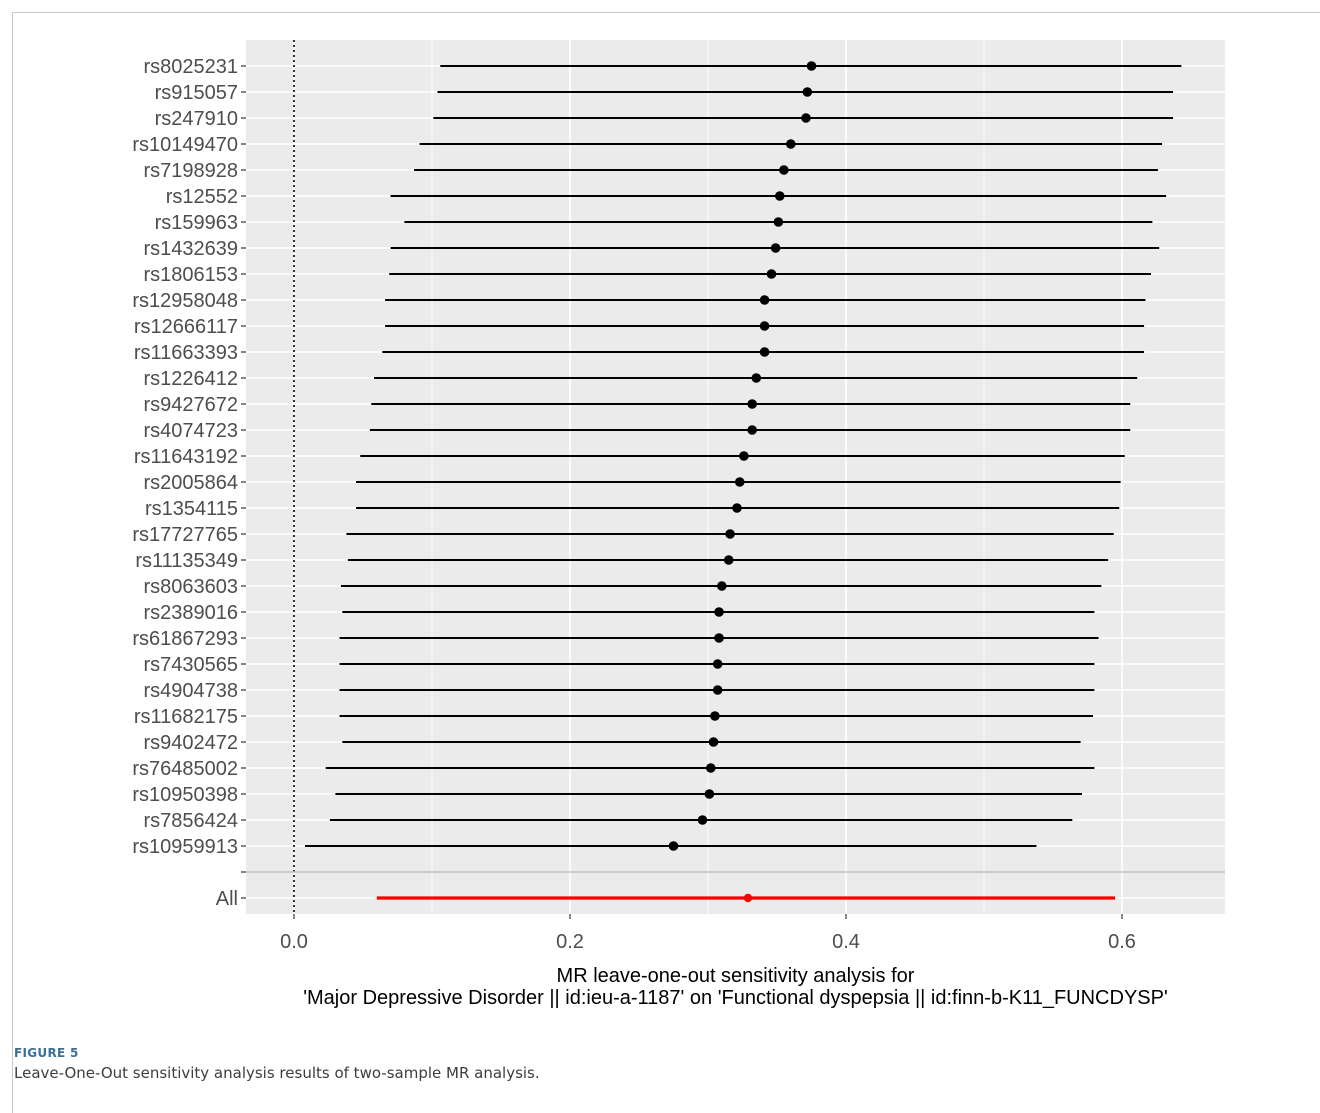 The width and height of the screenshot is (1320, 1113). What do you see at coordinates (190, 249) in the screenshot?
I see `snp-label: rs1432639` at bounding box center [190, 249].